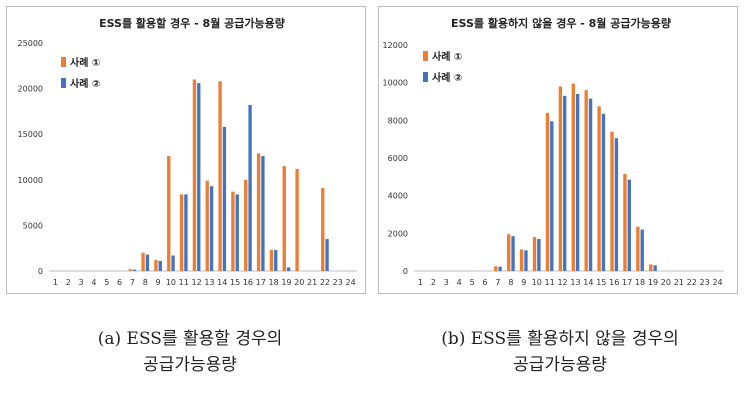 This screenshot has height=403, width=750. Describe the element at coordinates (510, 282) in the screenshot. I see `x-tick-label: 8` at that location.